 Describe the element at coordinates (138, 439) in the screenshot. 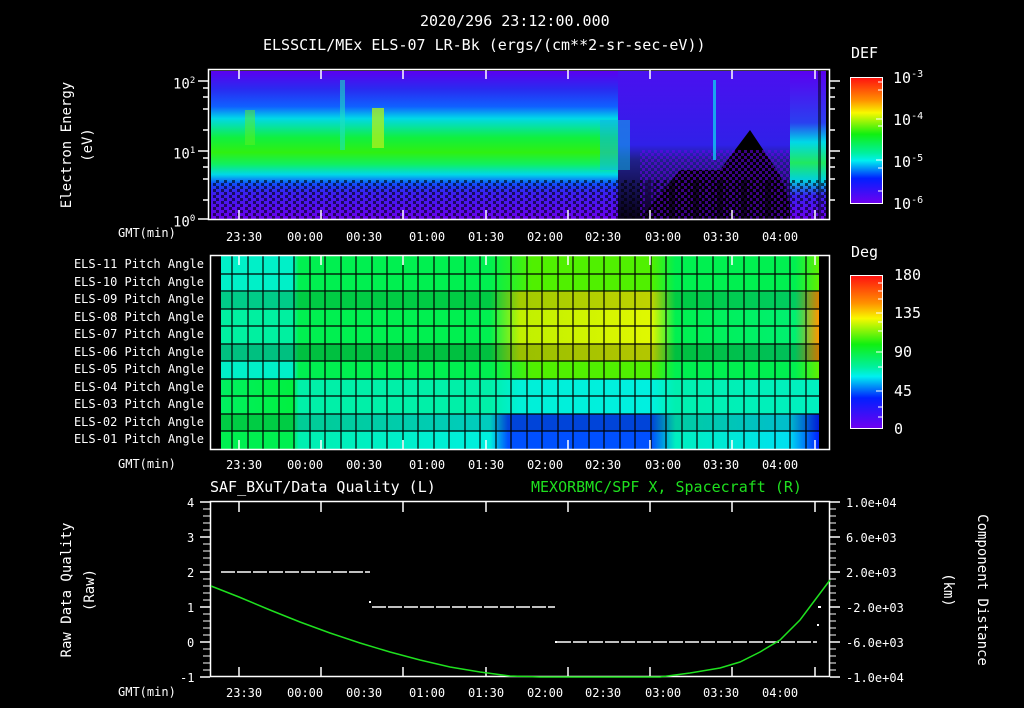

I see `row-label: ELS-01 Pitch Angle` at that location.